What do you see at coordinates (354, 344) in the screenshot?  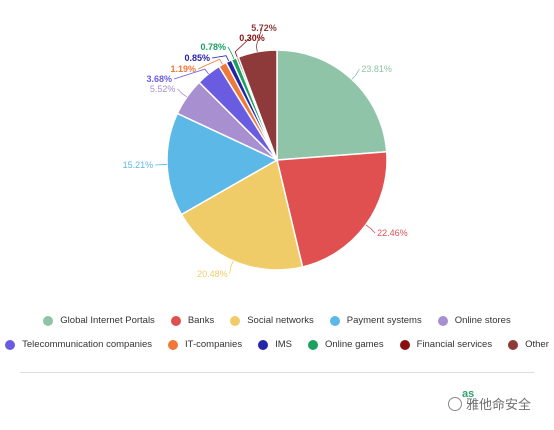 I see `legend-label: Online games` at bounding box center [354, 344].